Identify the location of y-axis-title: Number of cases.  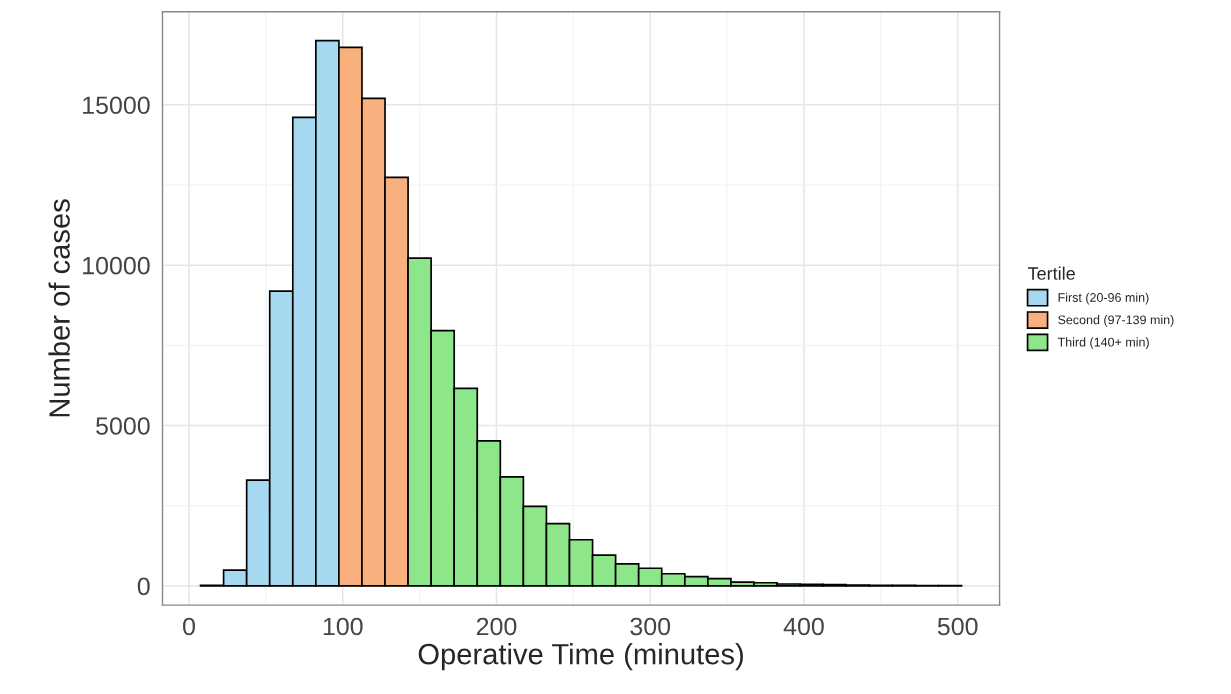
(59, 308).